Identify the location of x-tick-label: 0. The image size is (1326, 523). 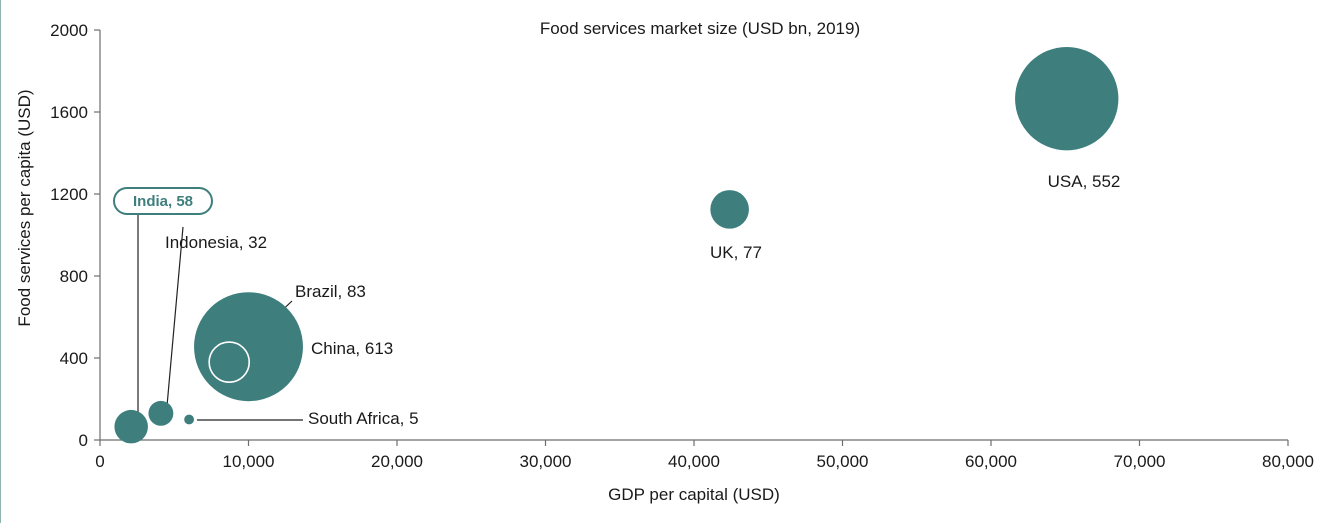
(99, 461).